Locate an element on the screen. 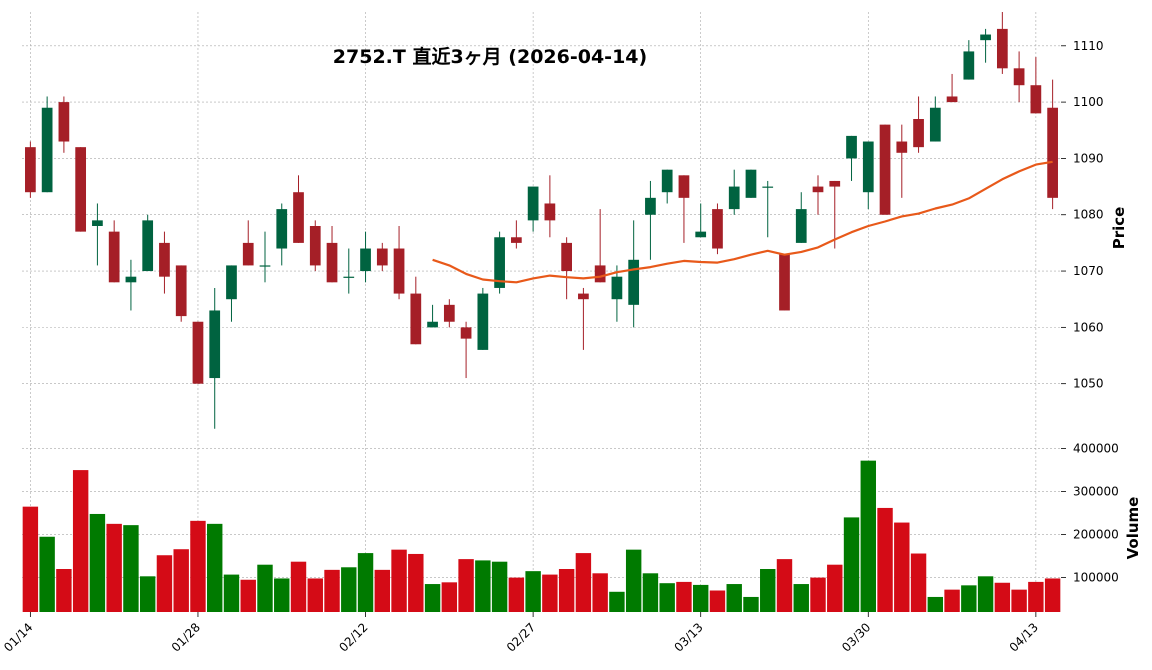  price-tick-label: 1080 is located at coordinates (1088, 215).